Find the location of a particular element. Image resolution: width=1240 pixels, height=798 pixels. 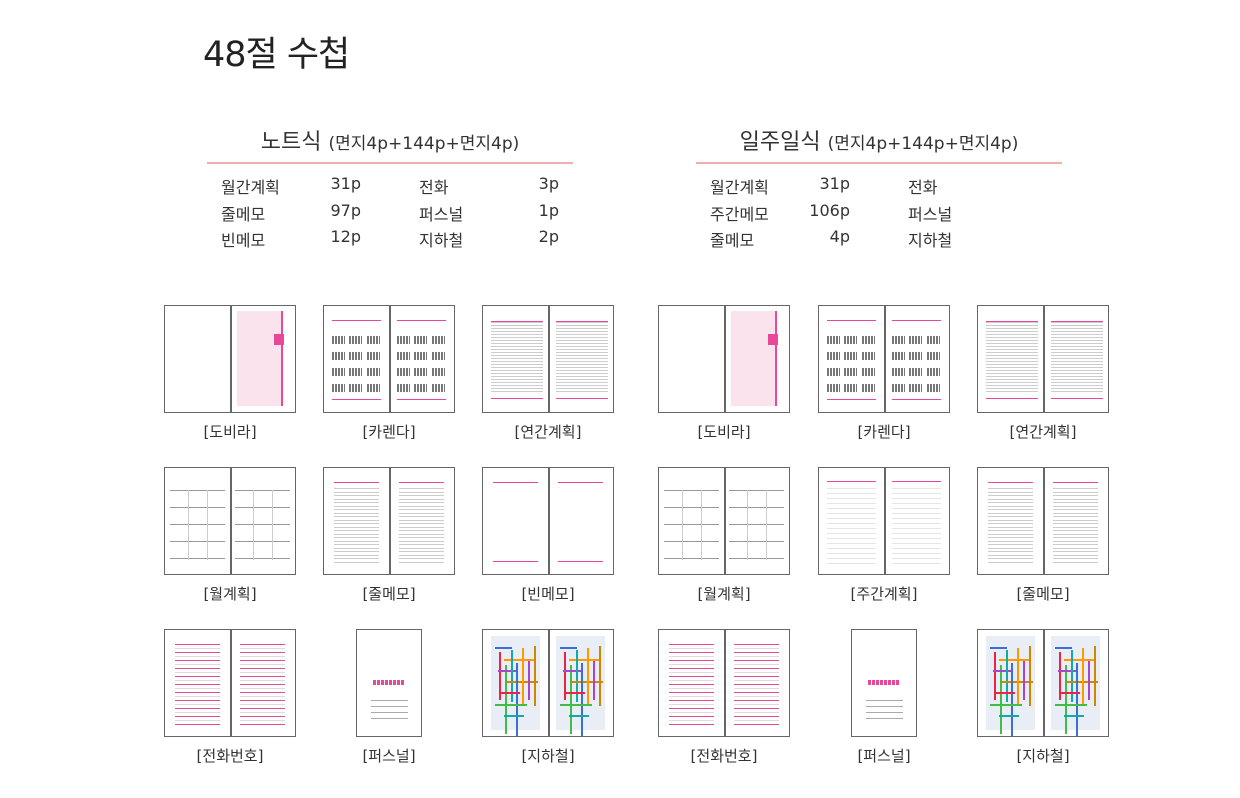

thumbnail-caption: [월계획] is located at coordinates (230, 594).